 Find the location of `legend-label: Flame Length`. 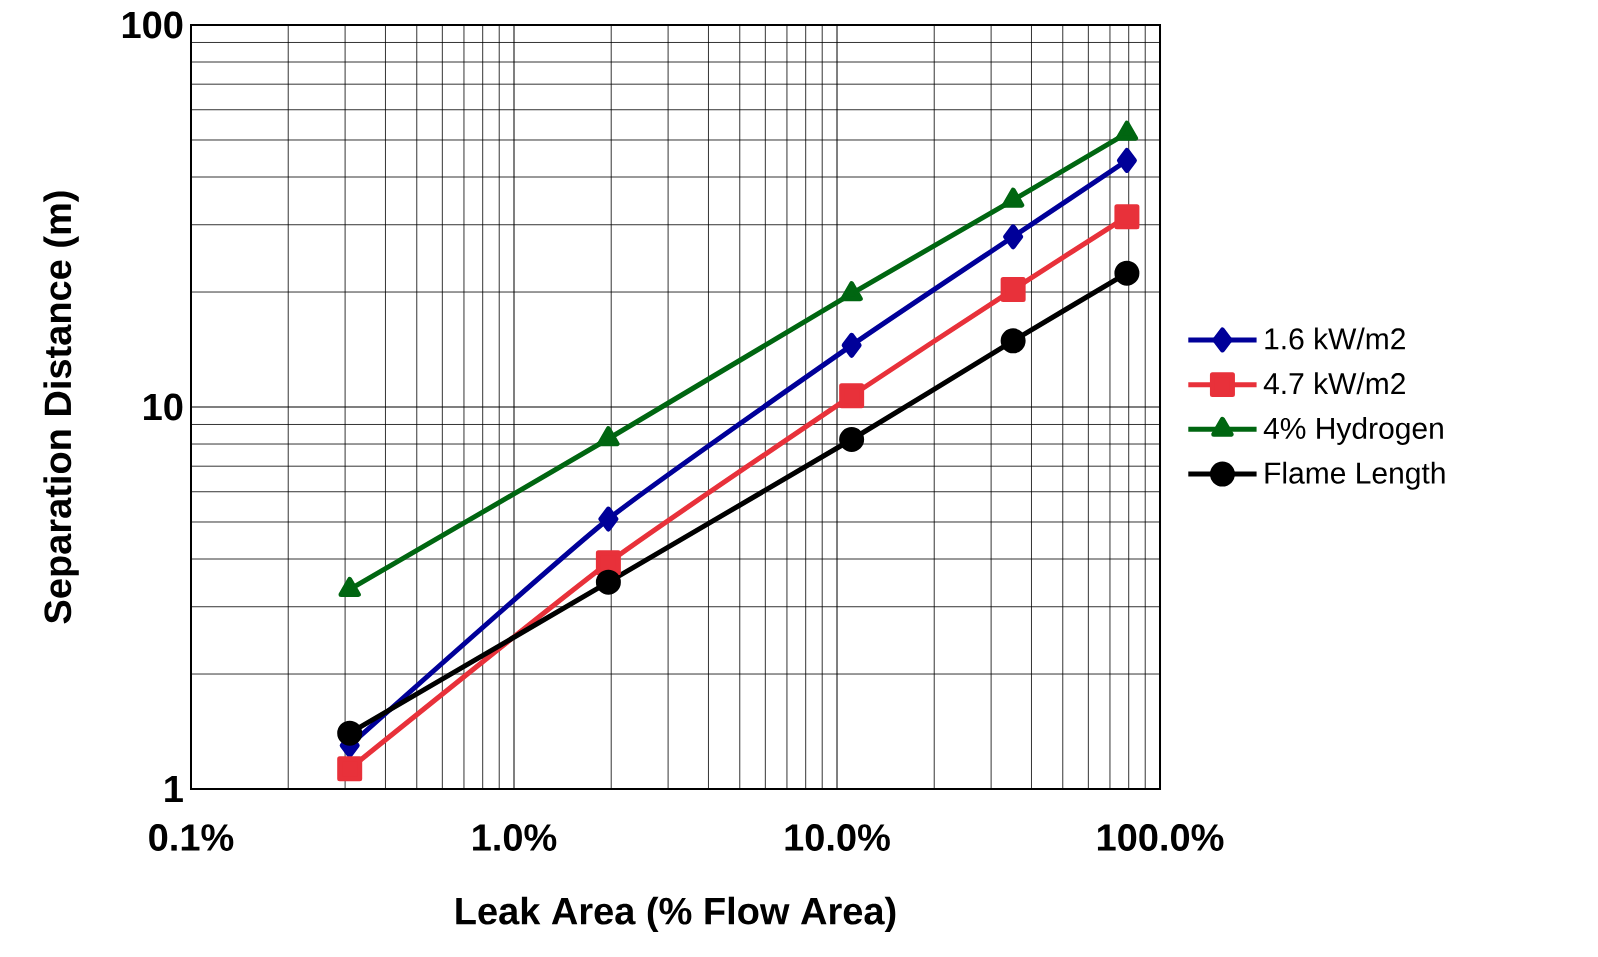

legend-label: Flame Length is located at coordinates (1355, 475).